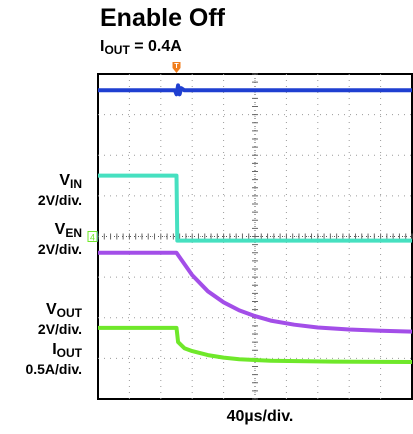 This screenshot has width=413, height=434. I want to click on chart-subtitle: IOUT = 0.4A, so click(141, 47).